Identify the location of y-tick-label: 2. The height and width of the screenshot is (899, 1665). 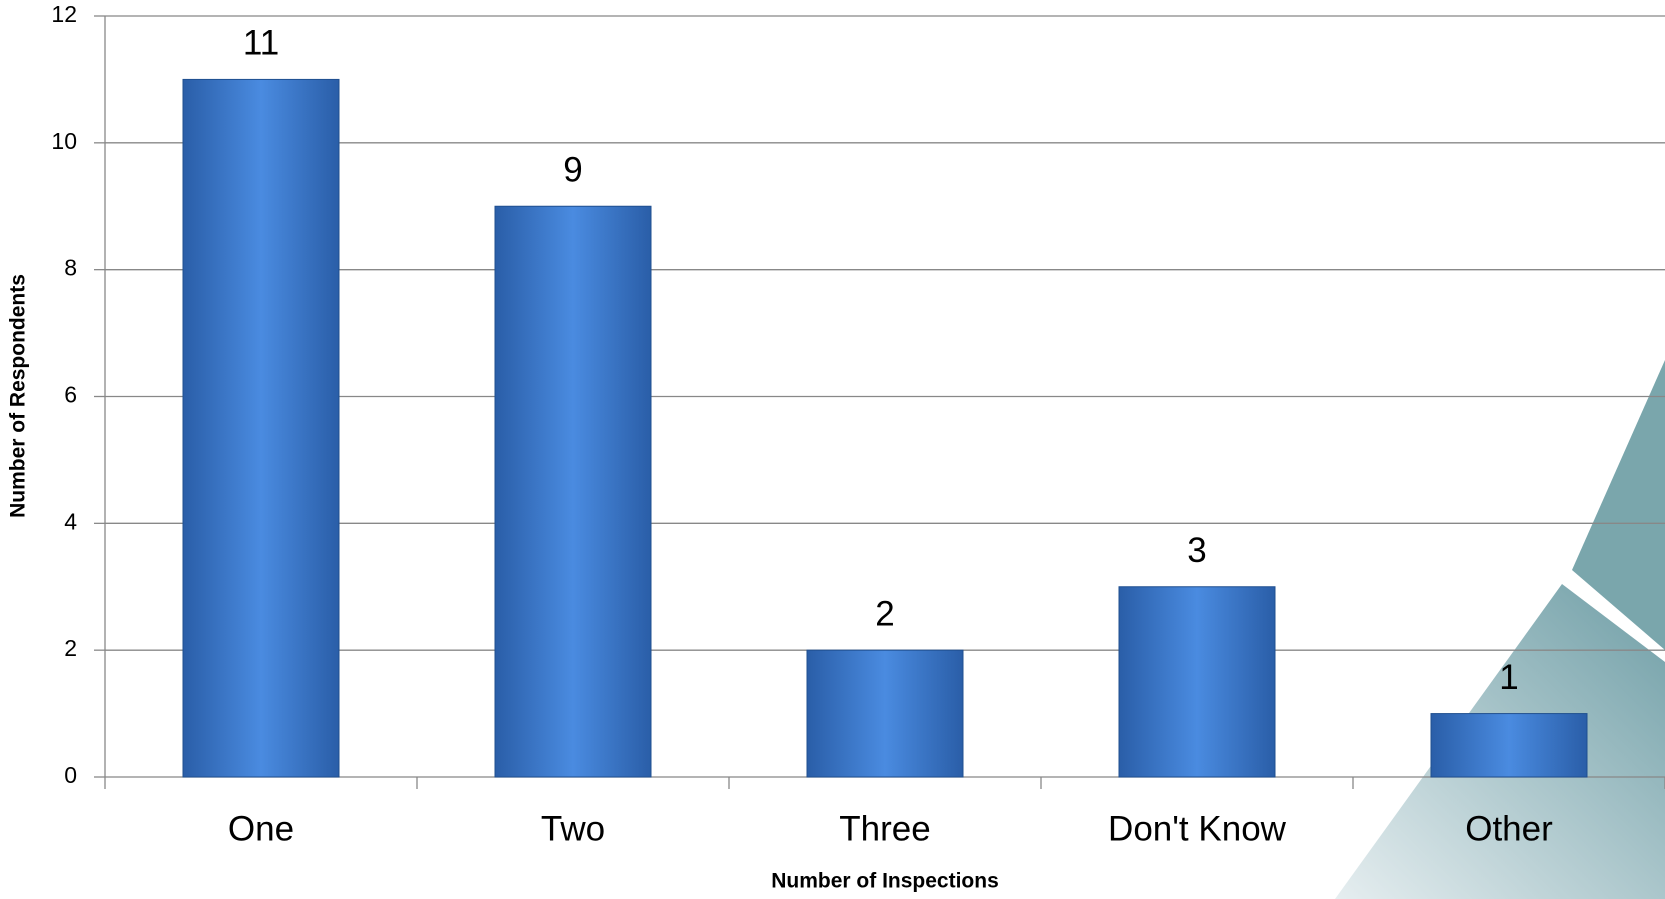
(70, 648).